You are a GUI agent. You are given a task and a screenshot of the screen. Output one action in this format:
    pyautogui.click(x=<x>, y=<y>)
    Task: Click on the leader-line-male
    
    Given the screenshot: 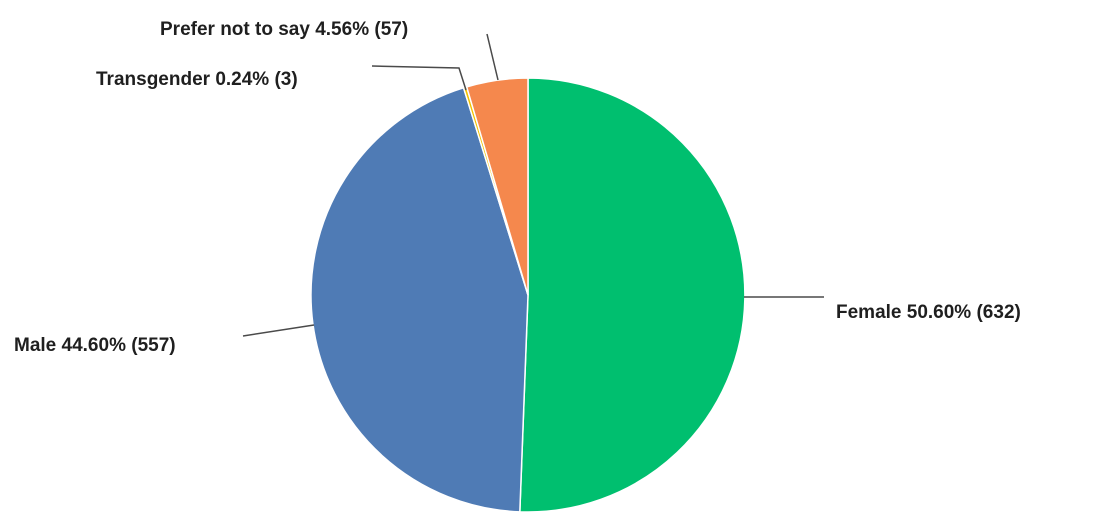 What is the action you would take?
    pyautogui.click(x=278, y=330)
    